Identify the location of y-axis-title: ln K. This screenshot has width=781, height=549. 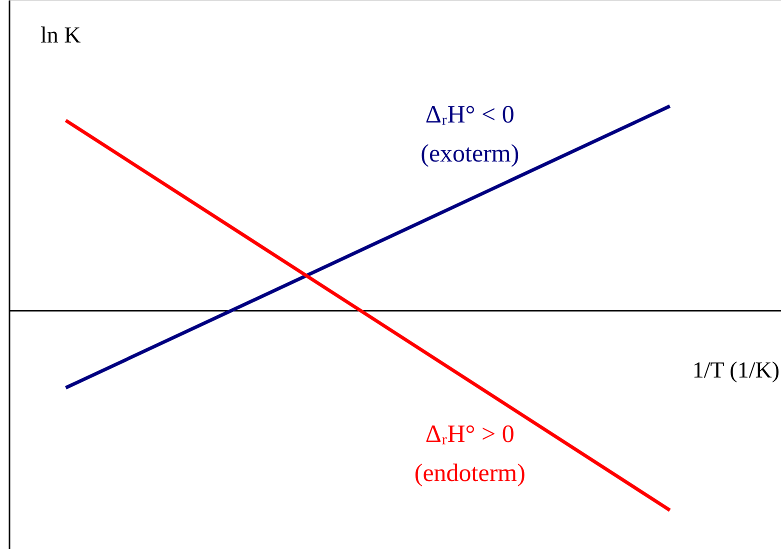
(61, 35).